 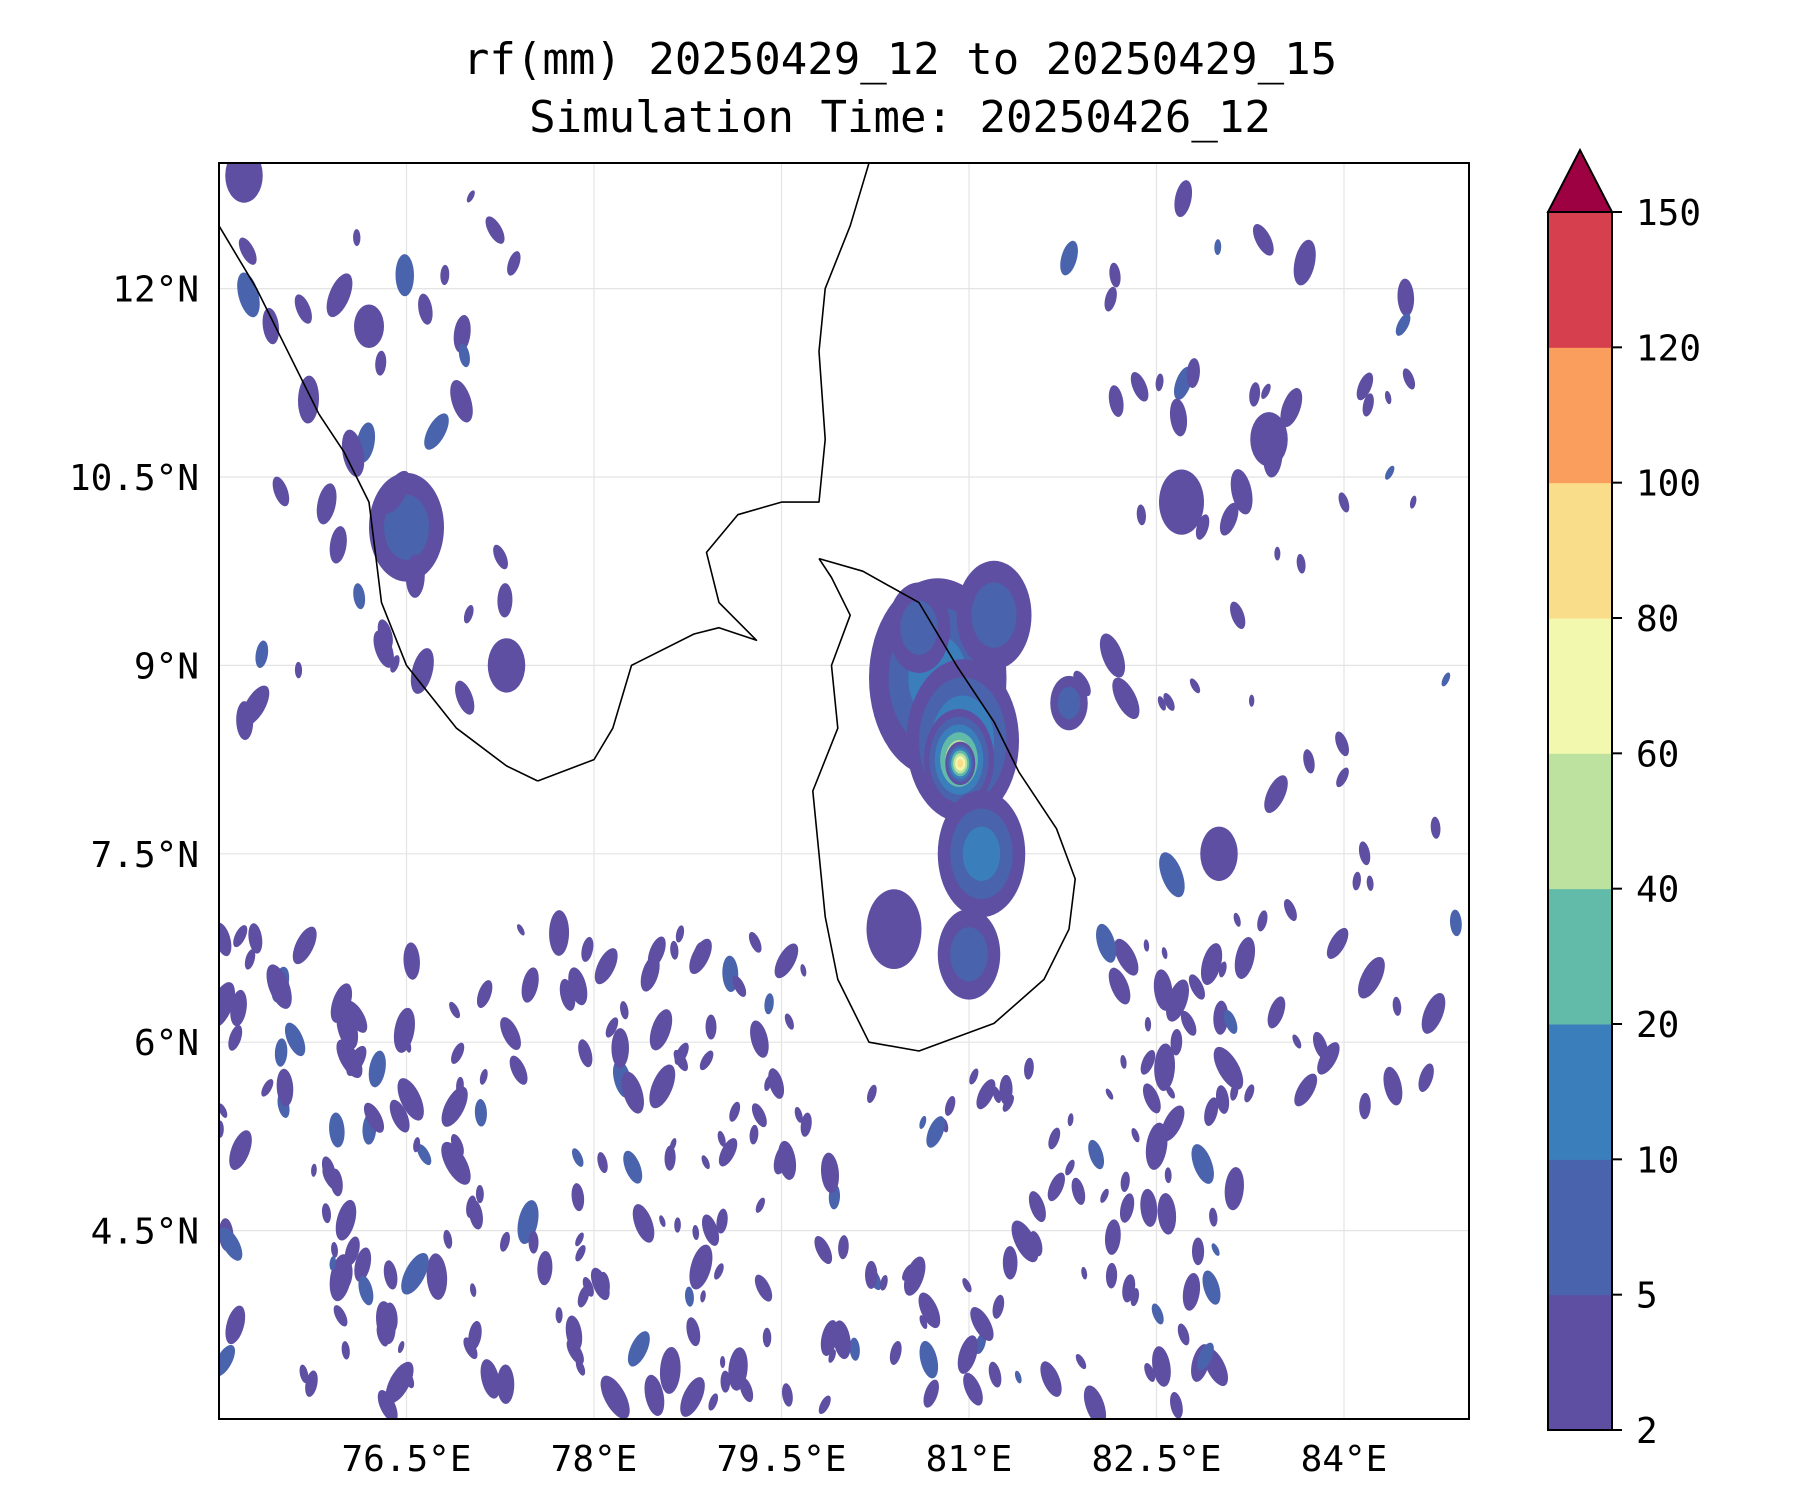 I want to click on lat-tick-label: 12°N, so click(x=155, y=290).